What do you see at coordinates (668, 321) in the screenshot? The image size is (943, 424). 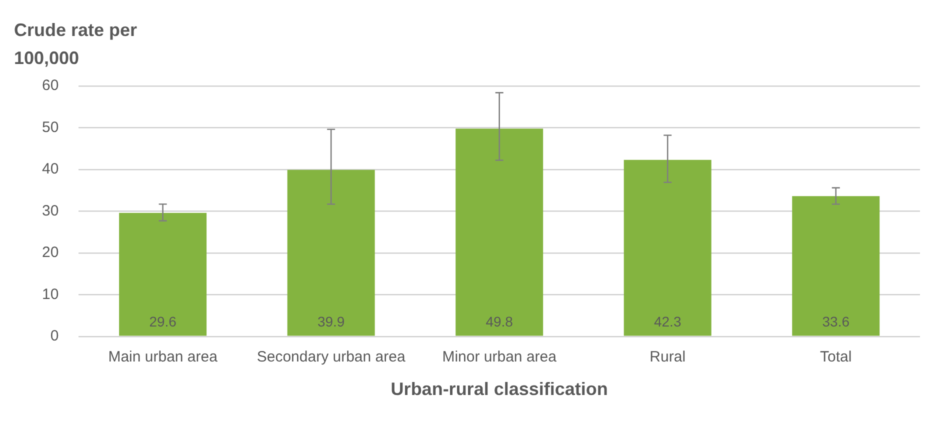 I see `data-label: 42.3` at bounding box center [668, 321].